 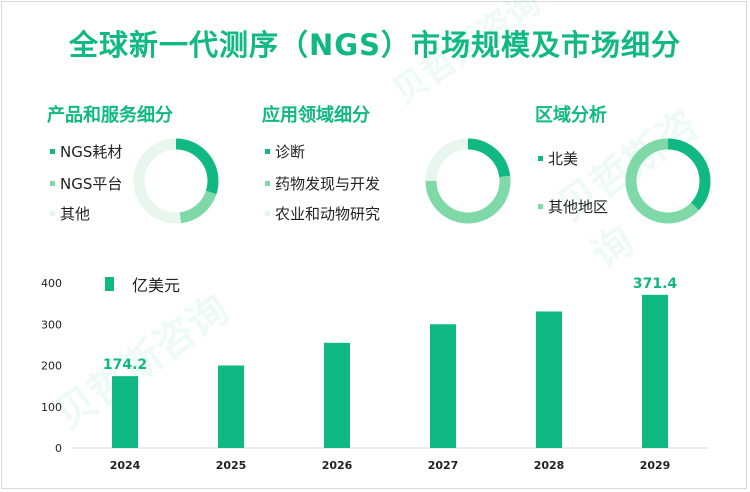 I want to click on section-title-applications: 应用领域细分, so click(x=316, y=115).